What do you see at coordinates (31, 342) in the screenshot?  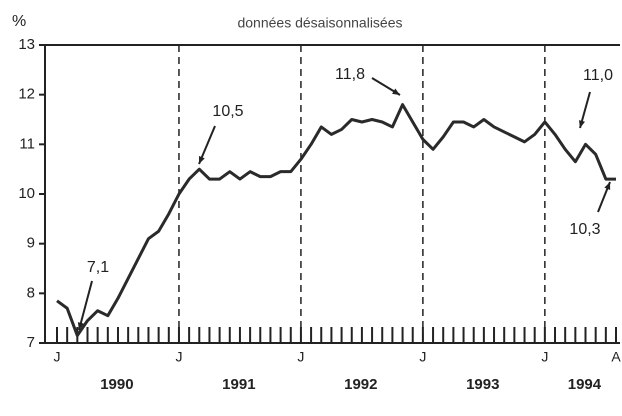 I see `y-tick-label: 7` at bounding box center [31, 342].